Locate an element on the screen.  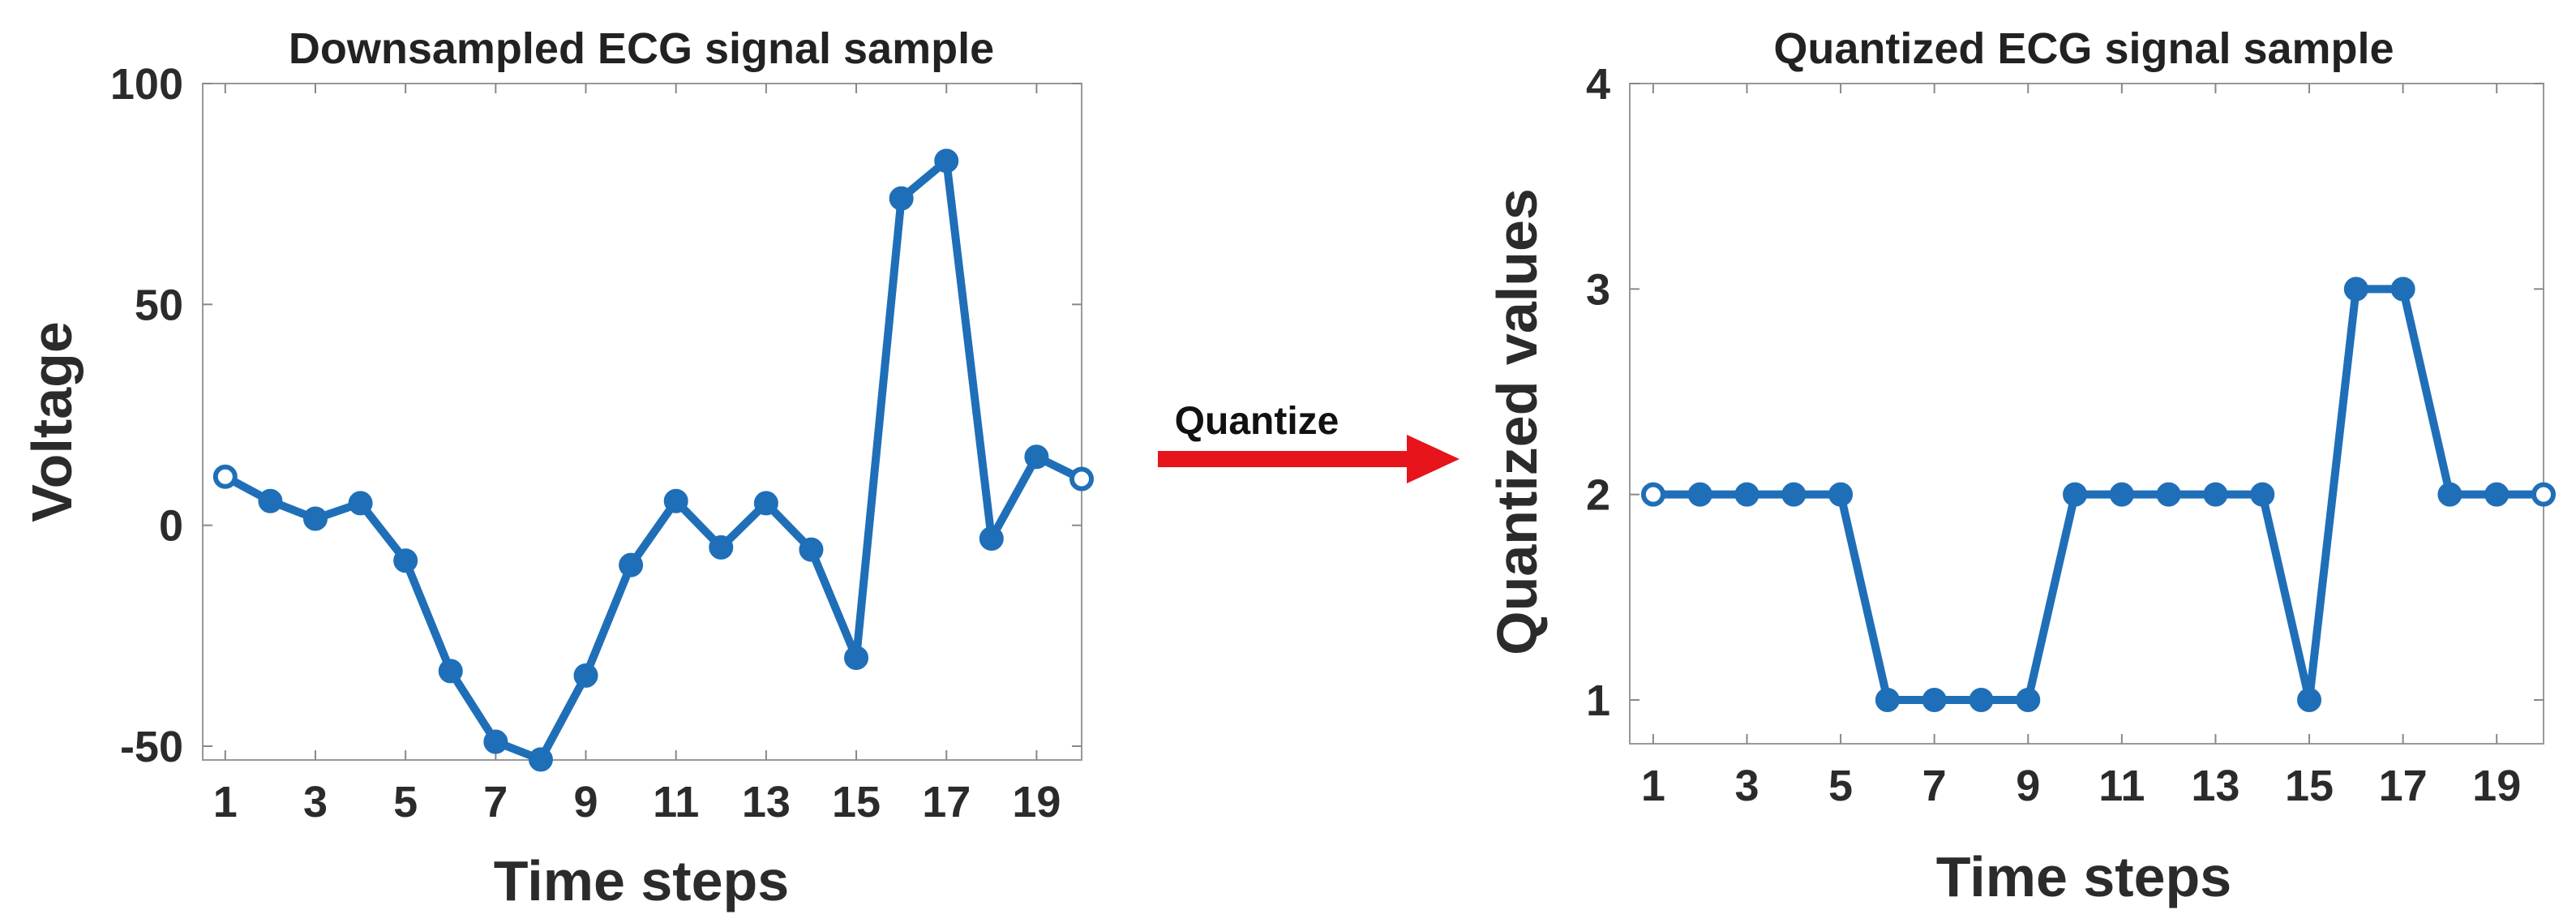
y-axis-title: Quantized values is located at coordinates (1517, 421).